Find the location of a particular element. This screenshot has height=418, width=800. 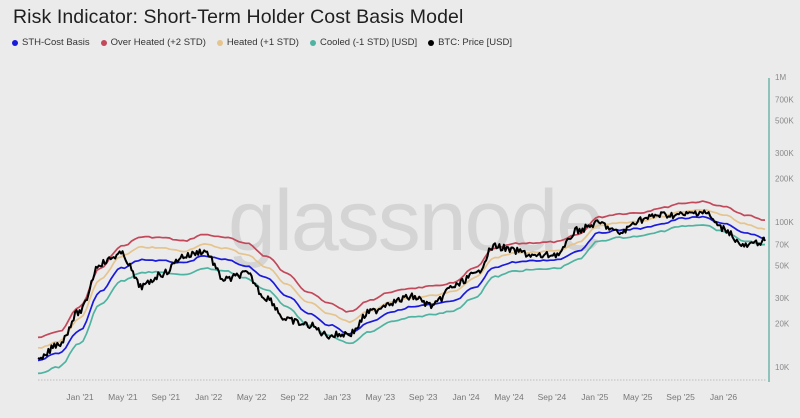

legend-item-over-heated: Over Heated (+2 STD) is located at coordinates (153, 42).